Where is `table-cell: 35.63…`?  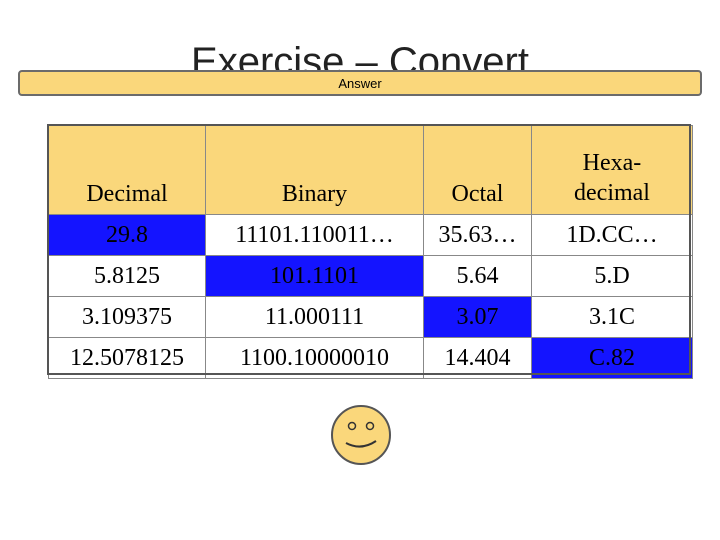 table-cell: 35.63… is located at coordinates (477, 235).